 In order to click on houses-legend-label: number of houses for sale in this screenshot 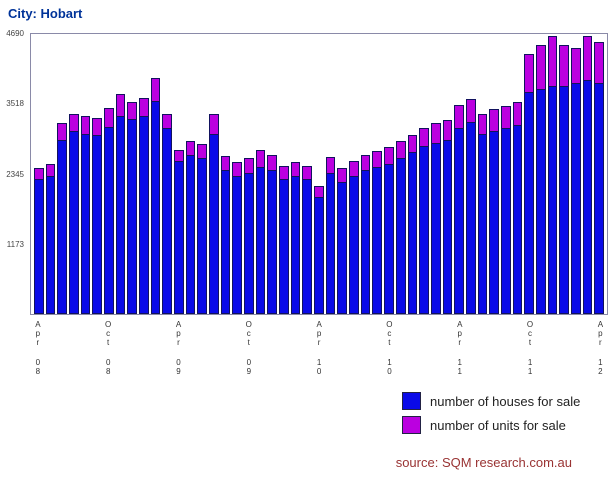, I will do `click(505, 401)`.